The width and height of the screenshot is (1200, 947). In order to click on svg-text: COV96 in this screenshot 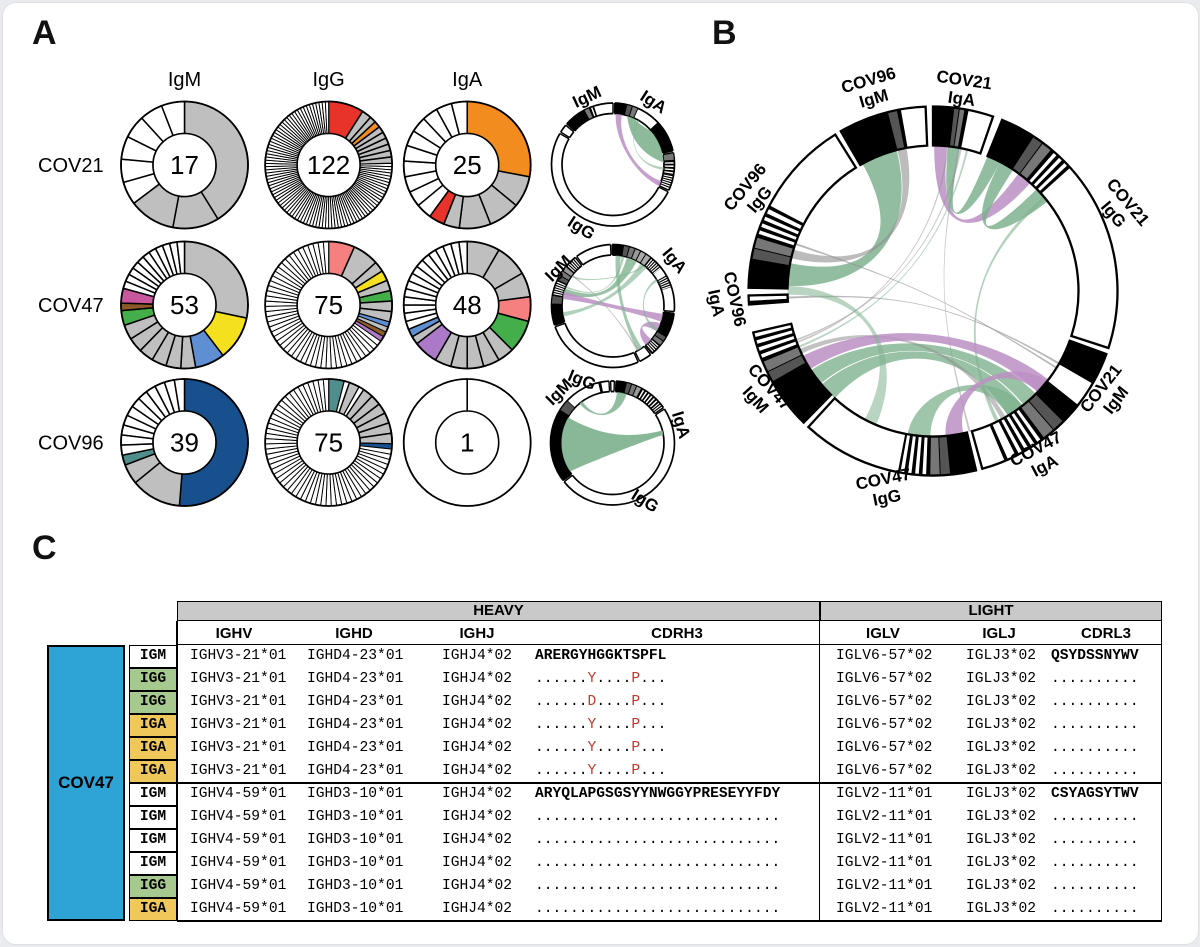, I will do `click(71, 444)`.